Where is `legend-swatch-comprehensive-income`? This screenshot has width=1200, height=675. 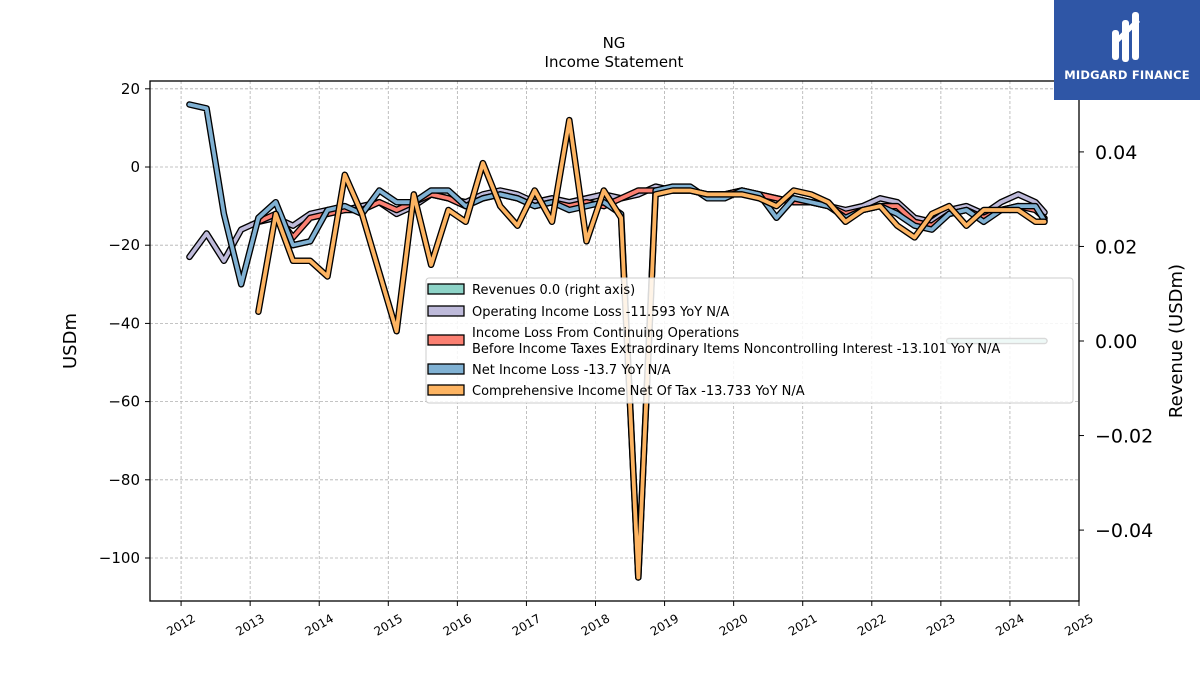 legend-swatch-comprehensive-income is located at coordinates (446, 390).